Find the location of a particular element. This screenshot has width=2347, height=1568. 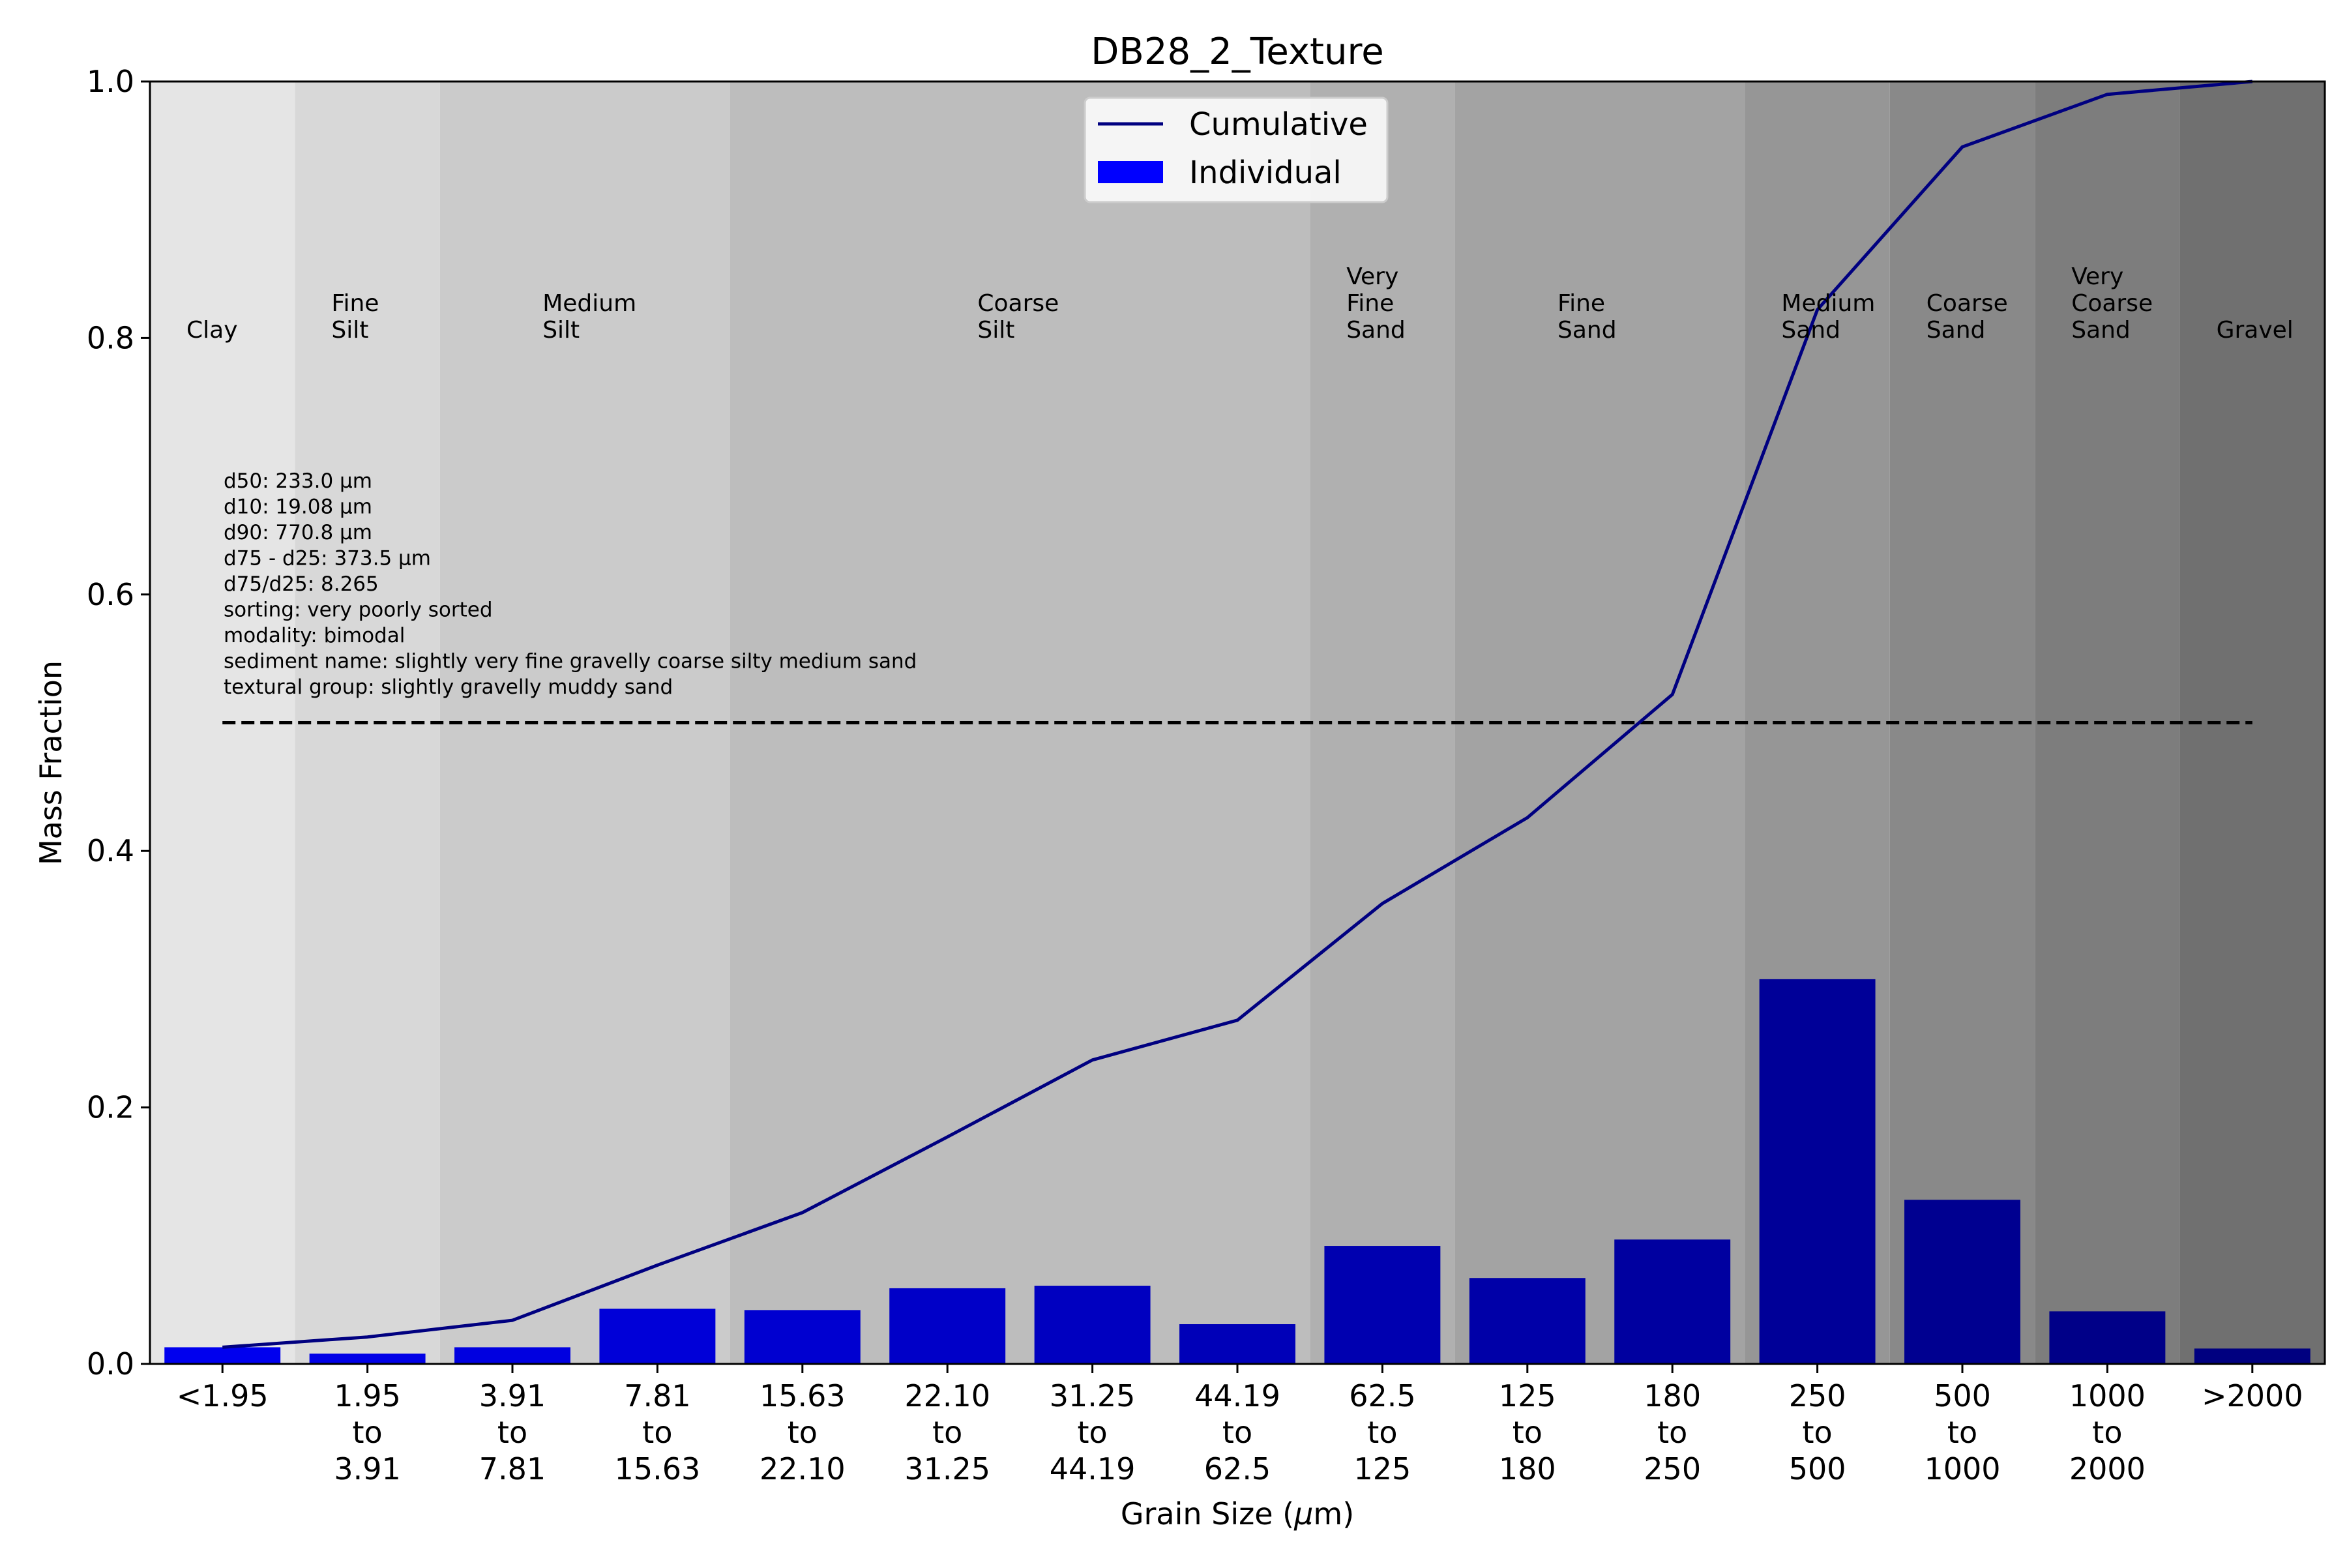

x-tick-label: 62.5 to 125 is located at coordinates (1382, 1433).